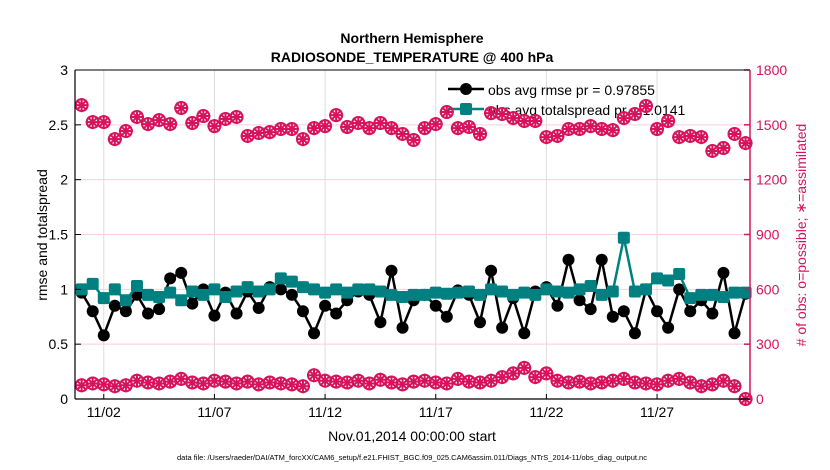  What do you see at coordinates (571, 90) in the screenshot?
I see `legend-rmse-label: obs avg rmse pr = 0.97855` at bounding box center [571, 90].